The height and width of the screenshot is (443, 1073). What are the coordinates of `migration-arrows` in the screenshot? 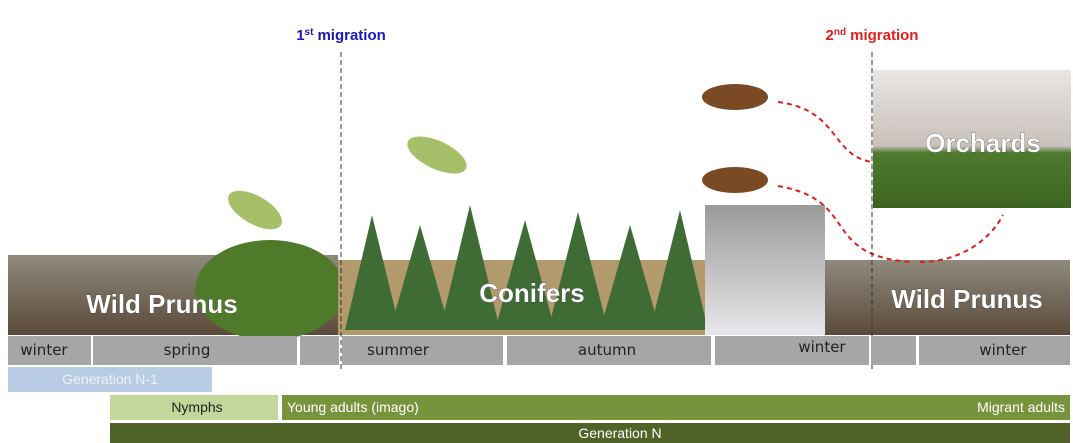 It's located at (890, 182).